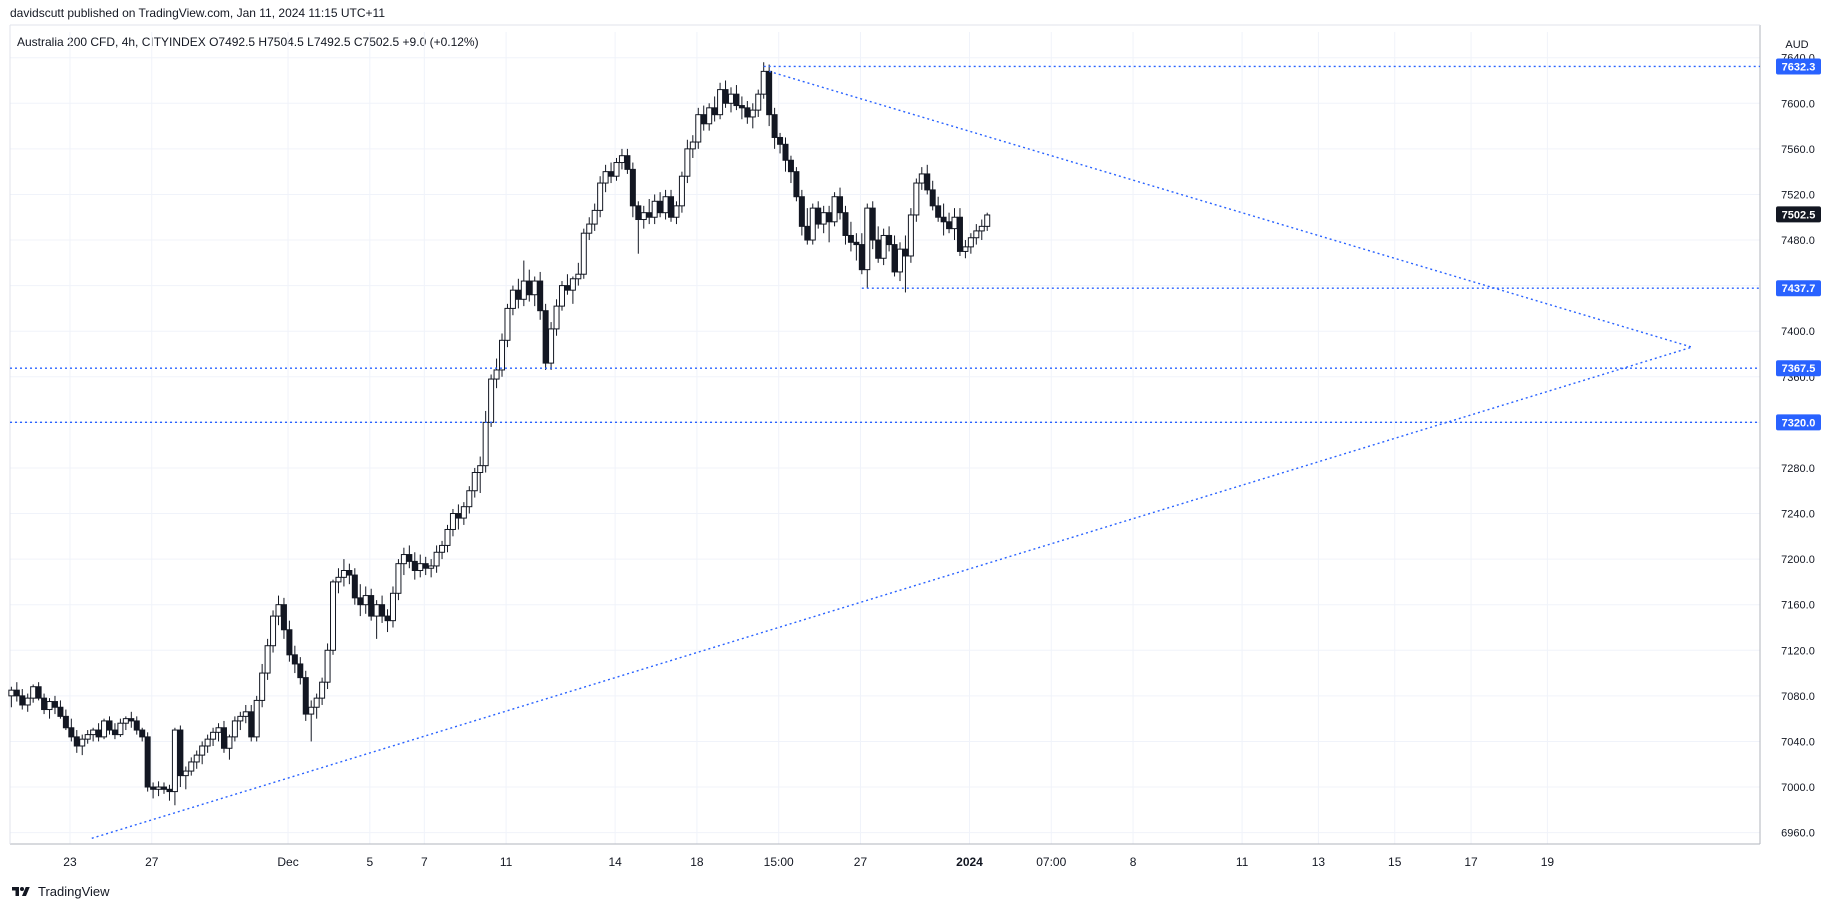 This screenshot has height=911, width=1835. I want to click on tradingview-logo-icon, so click(21, 892).